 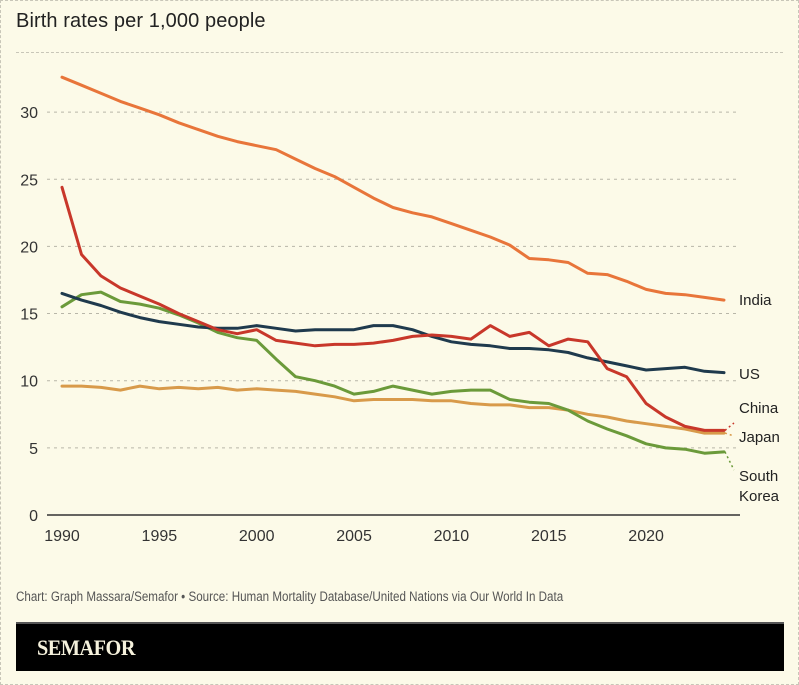 I want to click on x-tick-label: 2005, so click(x=354, y=536).